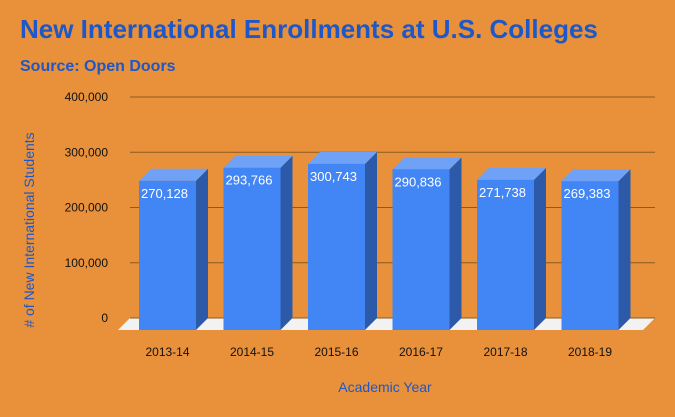 The image size is (675, 417). What do you see at coordinates (87, 263) in the screenshot?
I see `y-tick-label: 100,000` at bounding box center [87, 263].